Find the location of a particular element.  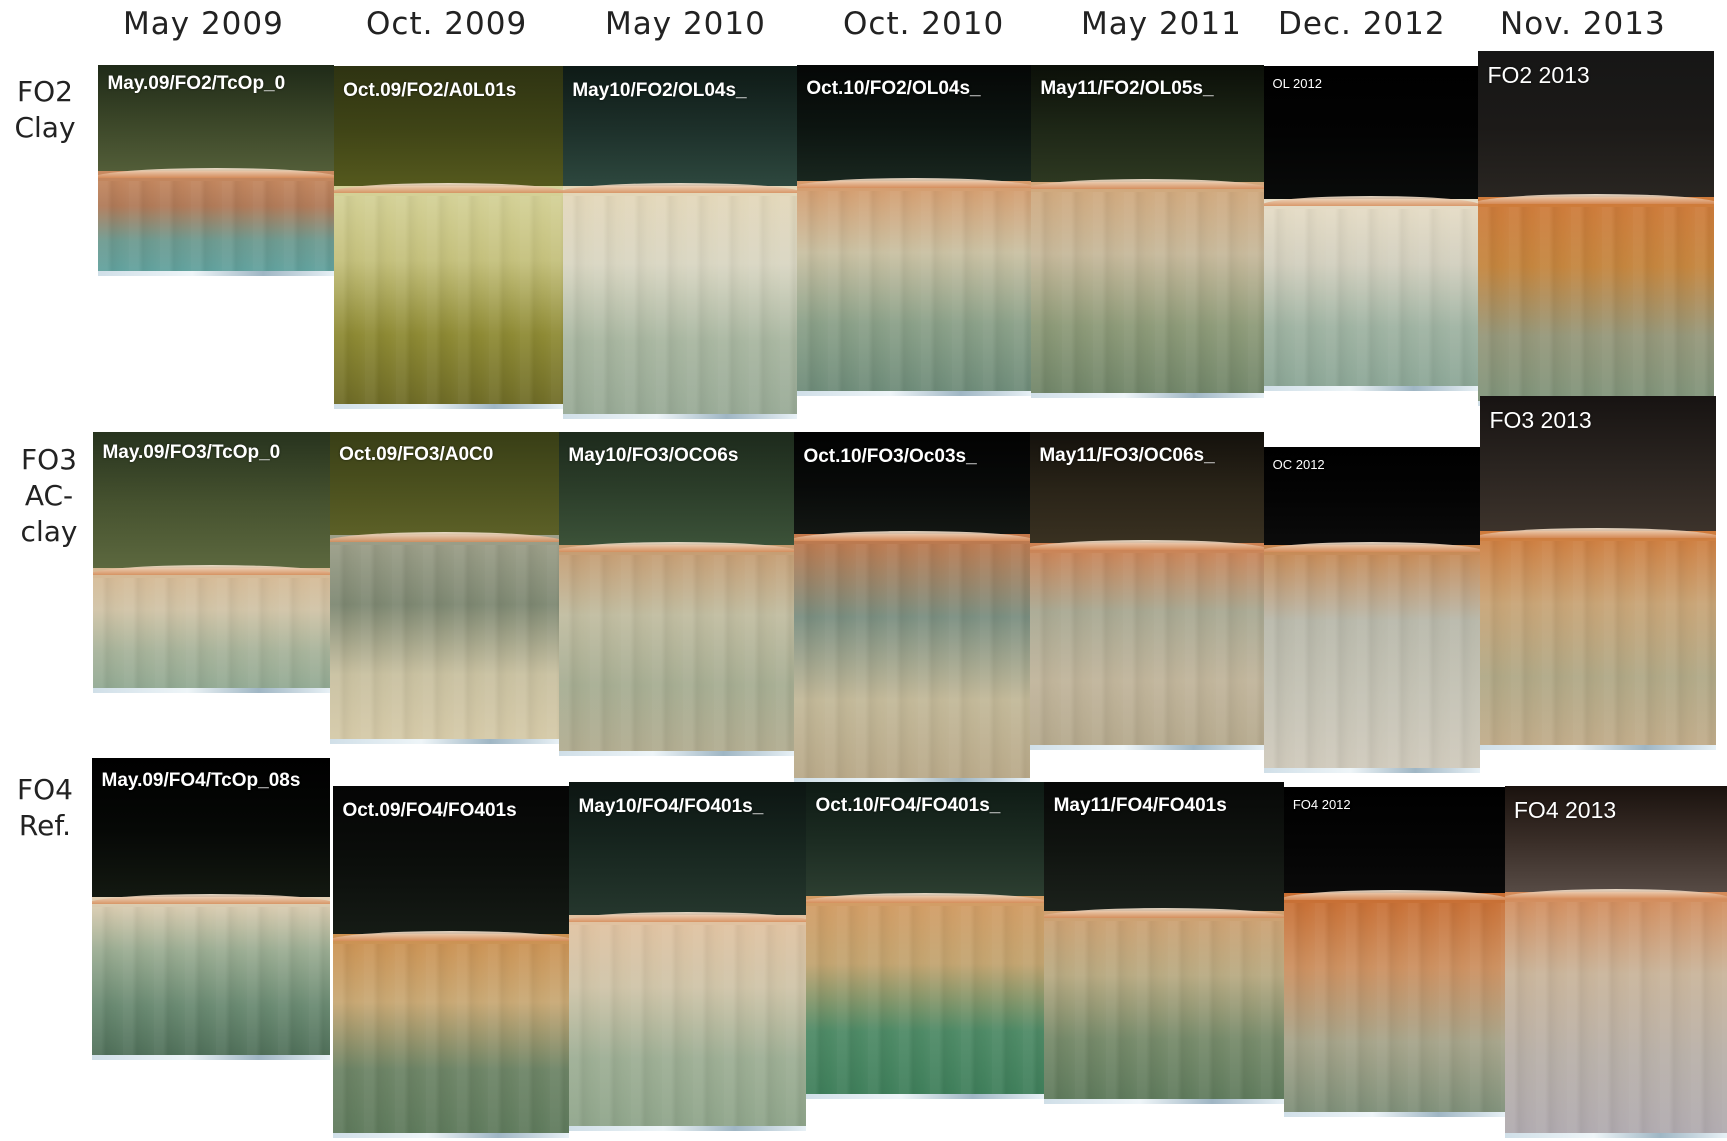

row-label-fo4-ref: FO4 Ref. is located at coordinates (45, 807).